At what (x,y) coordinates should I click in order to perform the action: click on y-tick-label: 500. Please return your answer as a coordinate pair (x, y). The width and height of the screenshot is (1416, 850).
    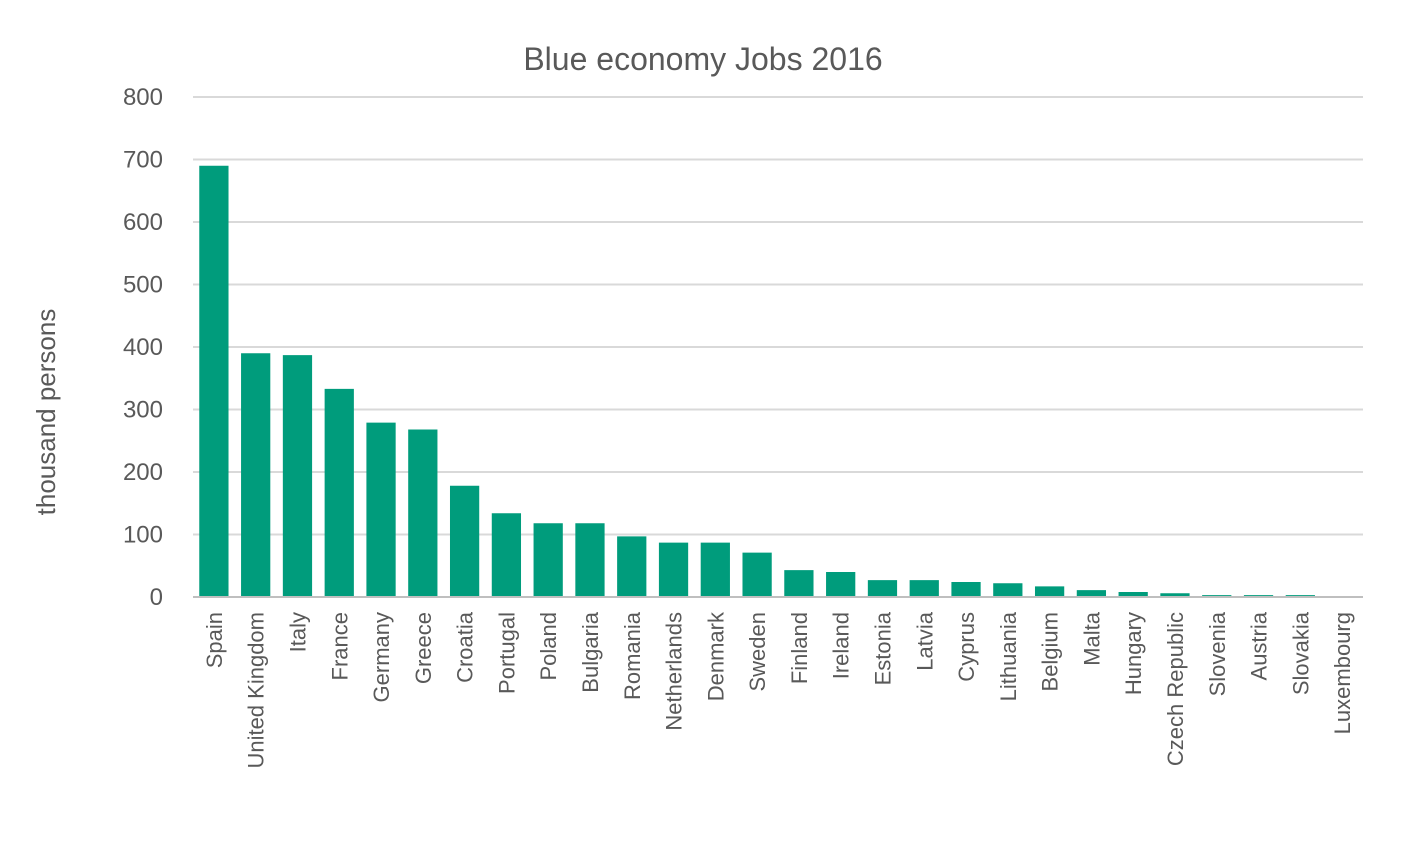
    Looking at the image, I should click on (143, 285).